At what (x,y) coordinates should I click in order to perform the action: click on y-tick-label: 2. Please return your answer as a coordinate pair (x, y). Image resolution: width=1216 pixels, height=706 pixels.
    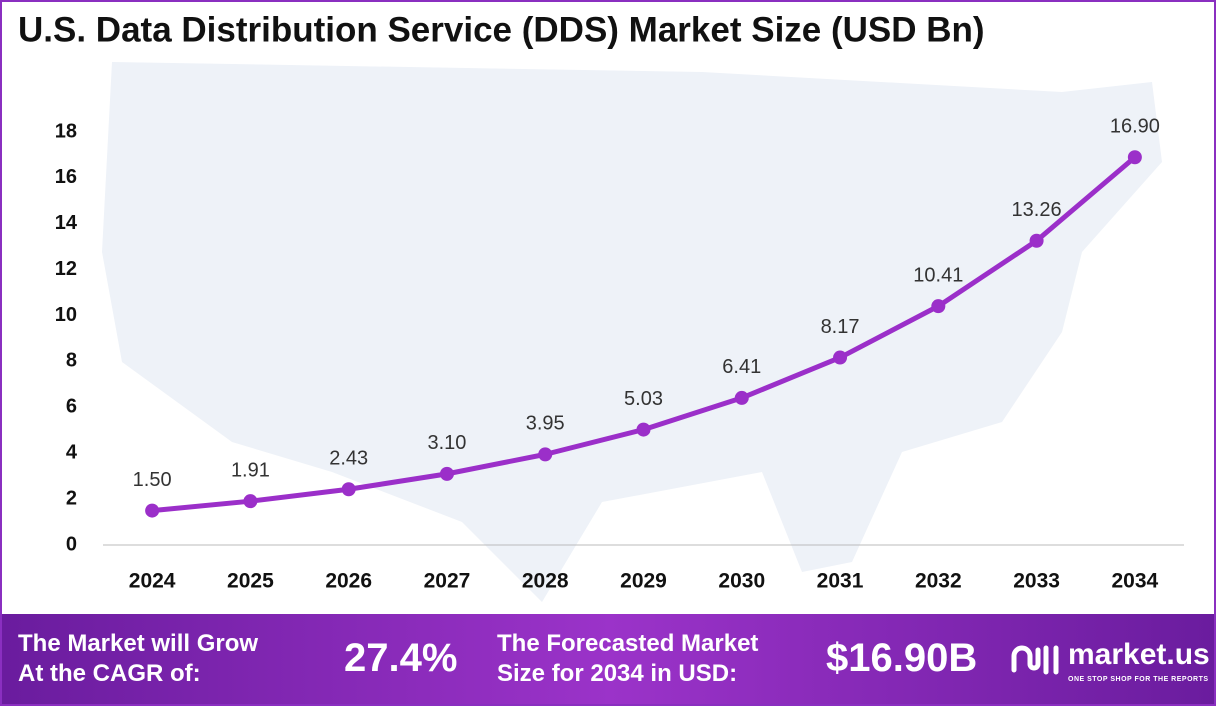
    Looking at the image, I should click on (71, 498).